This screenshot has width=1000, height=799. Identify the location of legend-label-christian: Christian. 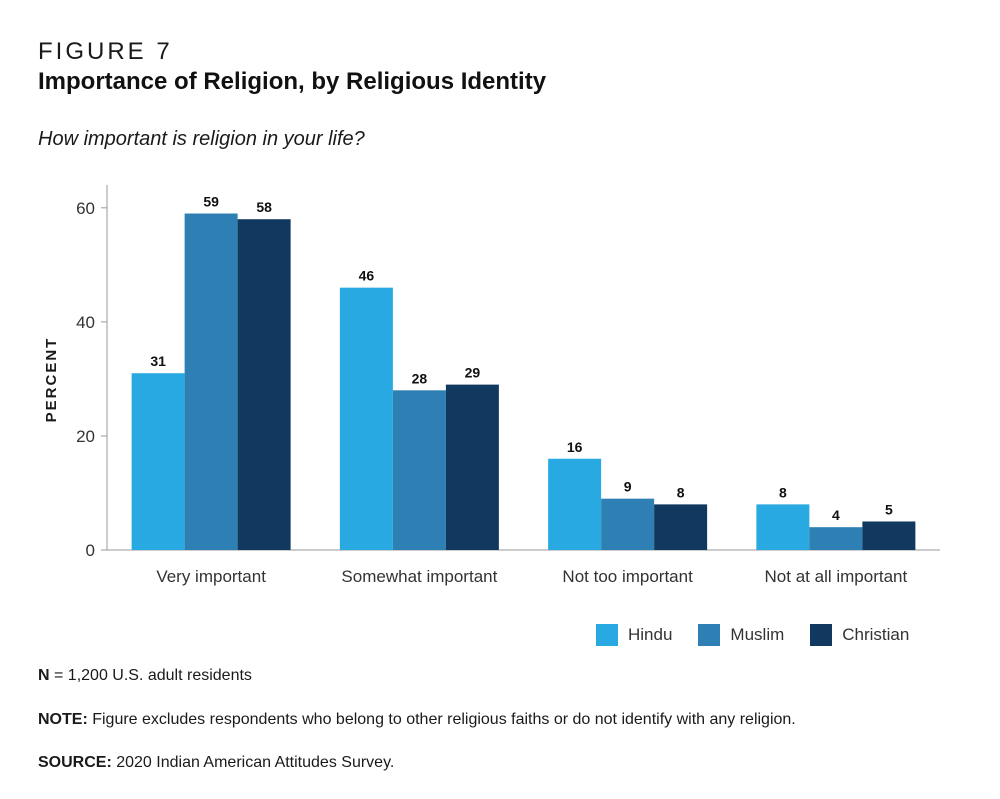
(876, 634).